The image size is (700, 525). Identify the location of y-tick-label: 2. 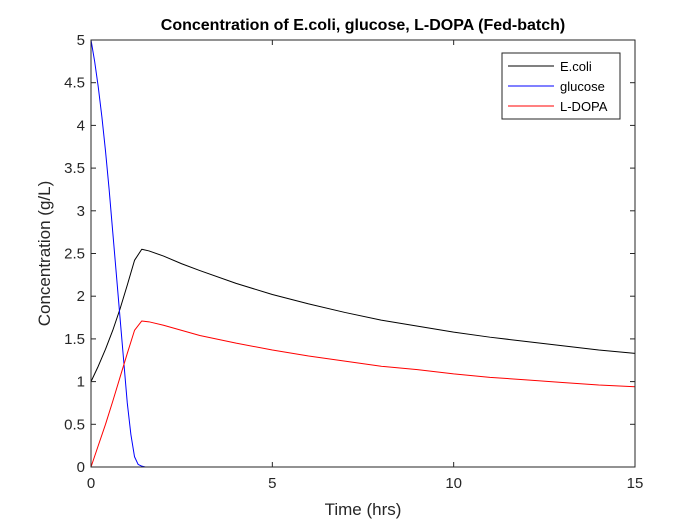
(81, 296).